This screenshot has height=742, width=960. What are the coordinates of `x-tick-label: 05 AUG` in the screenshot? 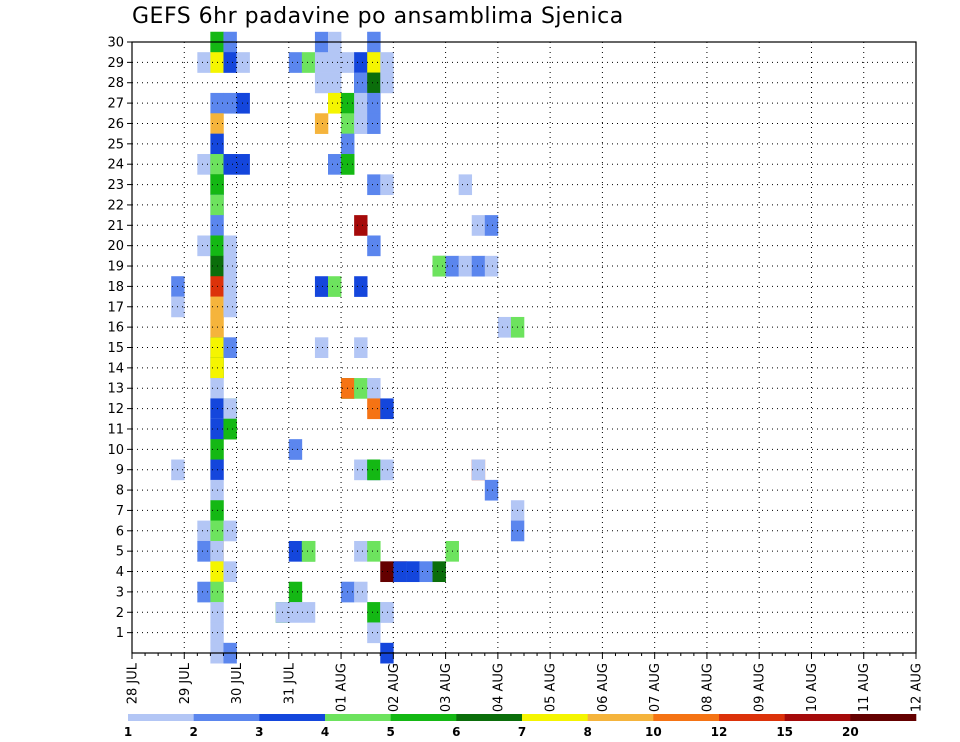 It's located at (551, 687).